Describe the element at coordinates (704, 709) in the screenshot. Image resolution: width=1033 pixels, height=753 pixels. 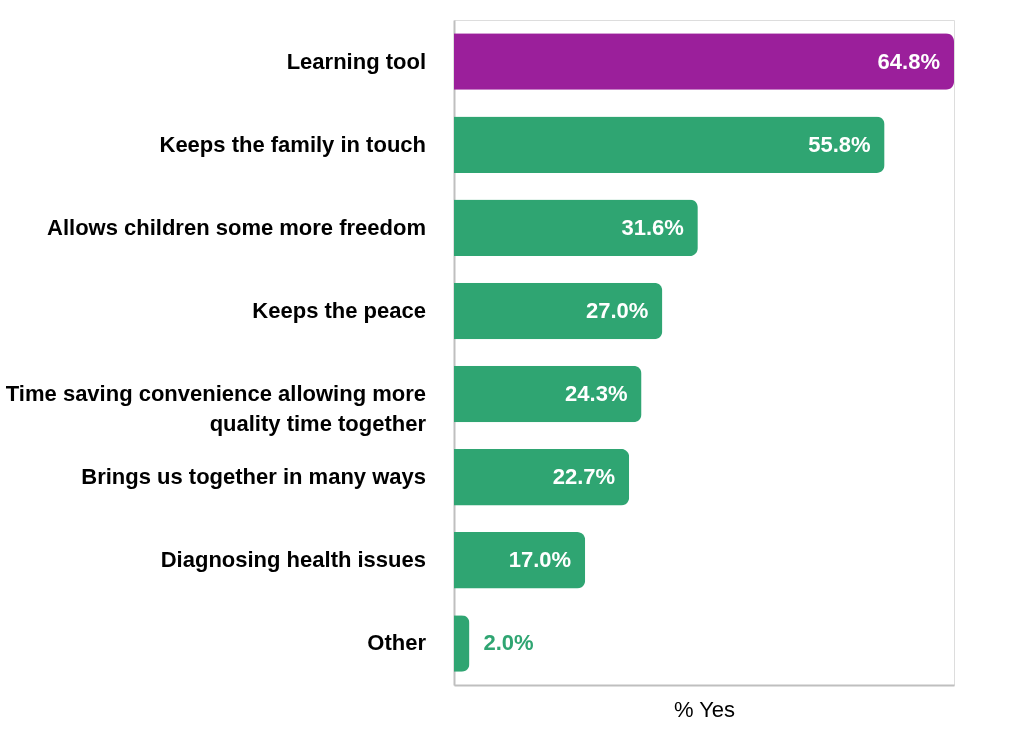
I see `x-axis-title: % Yes` at that location.